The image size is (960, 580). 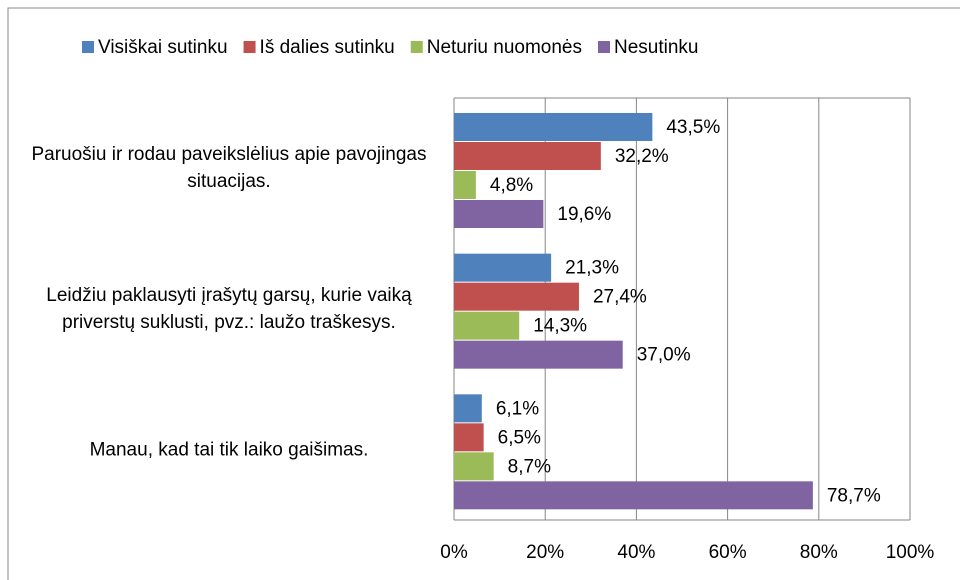 I want to click on x-tick-label: 80%, so click(x=819, y=552).